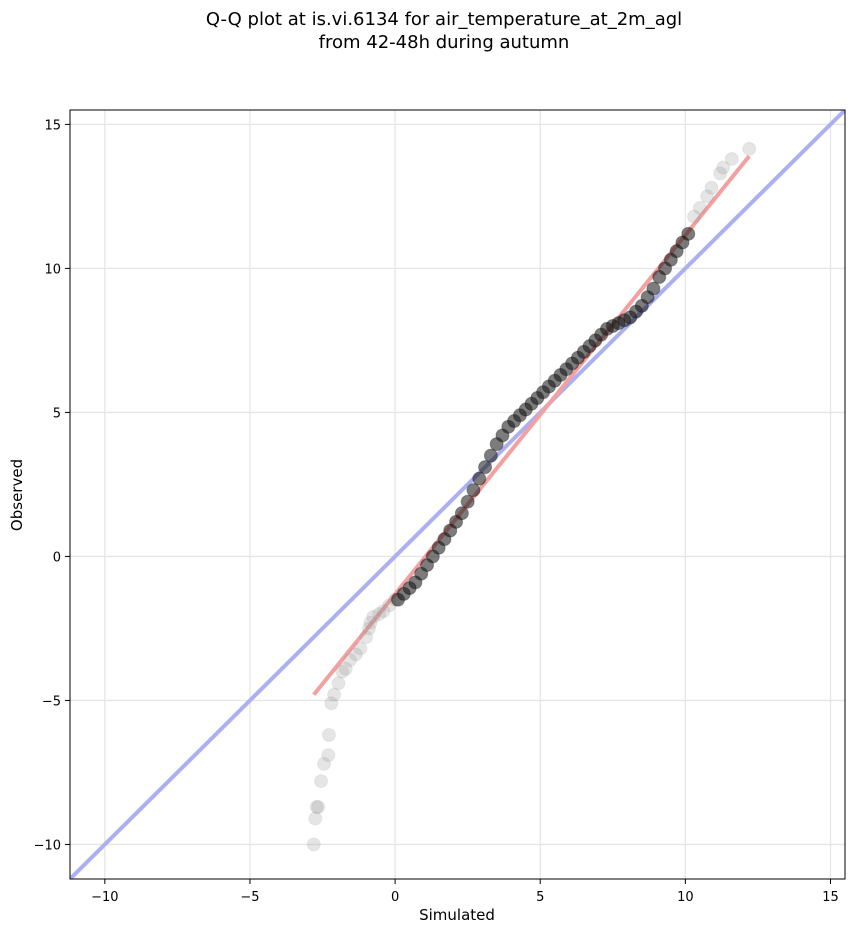 Image resolution: width=854 pixels, height=934 pixels. I want to click on x-tick-label: −5, so click(249, 897).